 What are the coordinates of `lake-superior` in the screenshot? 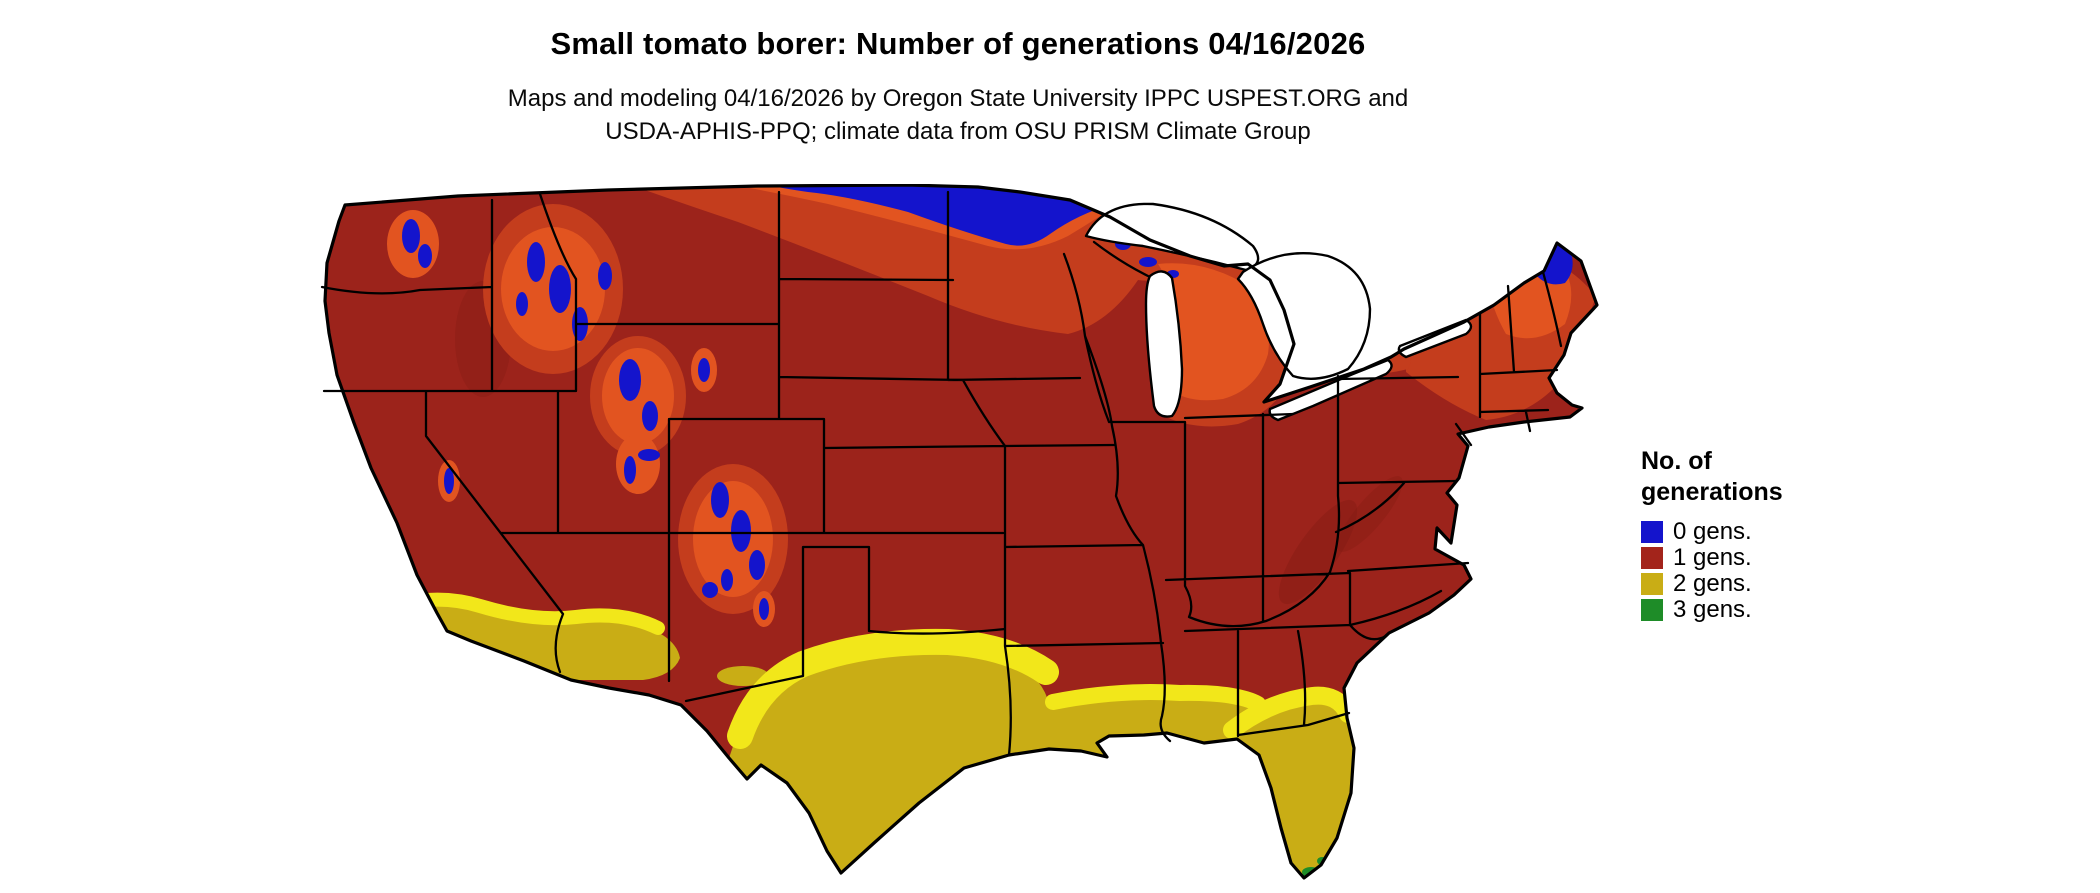 It's located at (1172, 237).